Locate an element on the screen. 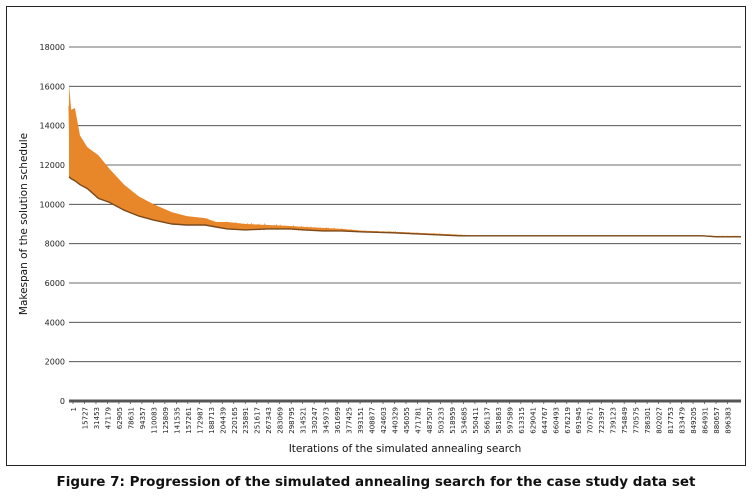  y-tick-label: 4000 is located at coordinates (55, 322).